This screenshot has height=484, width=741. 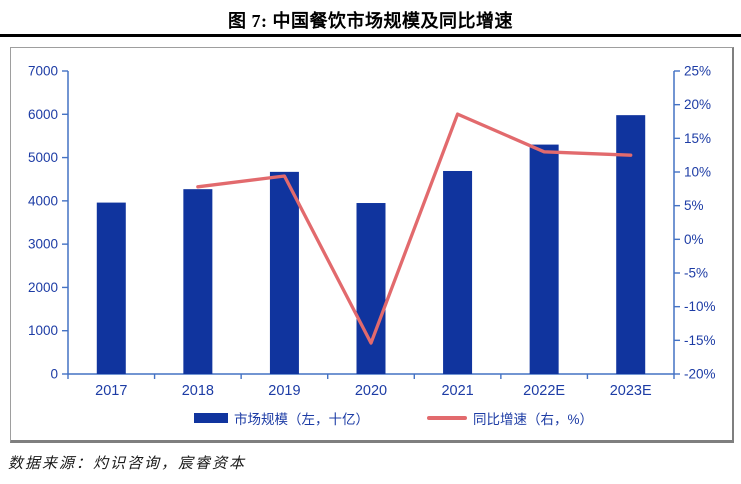 What do you see at coordinates (54, 374) in the screenshot?
I see `left-axis-tick-label: 0` at bounding box center [54, 374].